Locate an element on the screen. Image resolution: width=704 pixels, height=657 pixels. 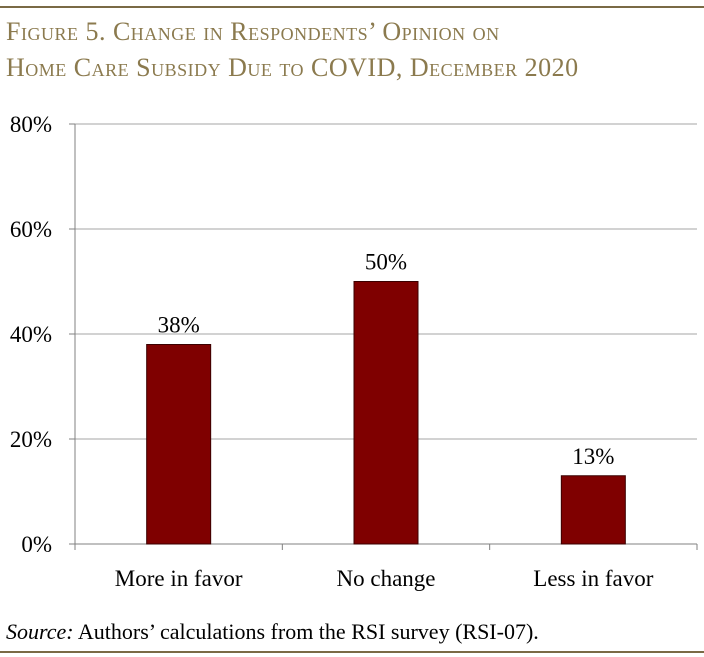
x-category-label: More in favor is located at coordinates (179, 578).